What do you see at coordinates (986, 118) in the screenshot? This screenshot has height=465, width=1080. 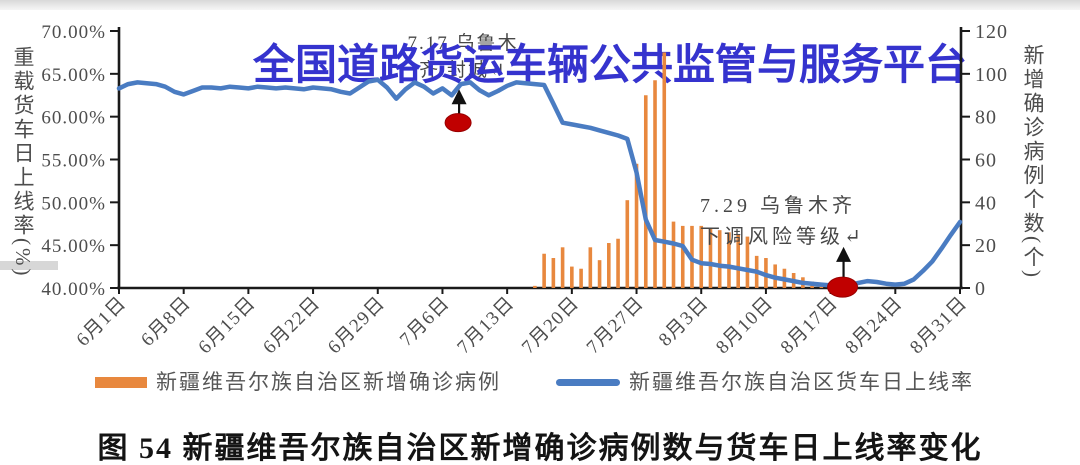 I see `svg-text: 80` at bounding box center [986, 118].